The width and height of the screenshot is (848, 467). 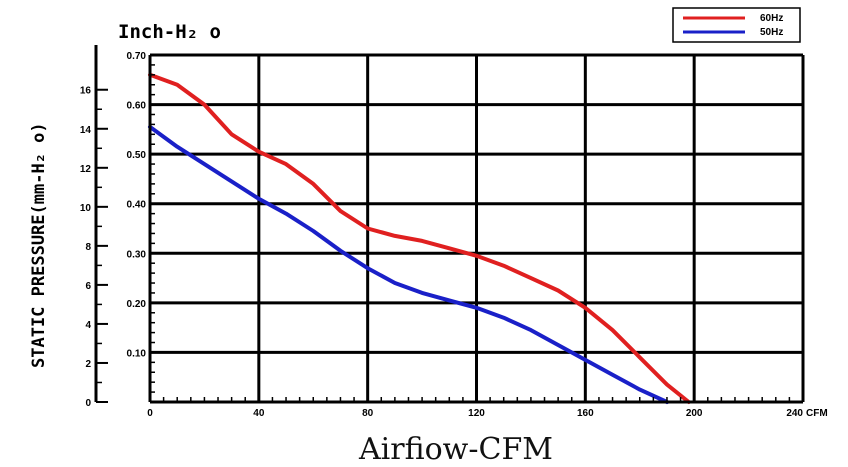 What do you see at coordinates (169, 32) in the screenshot?
I see `unit-title: Inch-H₂ o` at bounding box center [169, 32].